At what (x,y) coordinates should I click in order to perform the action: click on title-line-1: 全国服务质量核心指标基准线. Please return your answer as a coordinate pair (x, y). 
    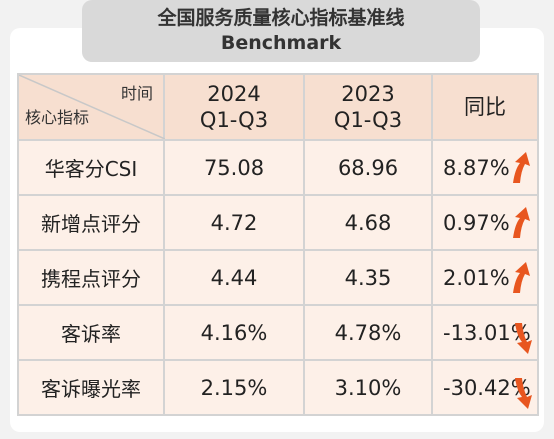
    Looking at the image, I should click on (281, 18).